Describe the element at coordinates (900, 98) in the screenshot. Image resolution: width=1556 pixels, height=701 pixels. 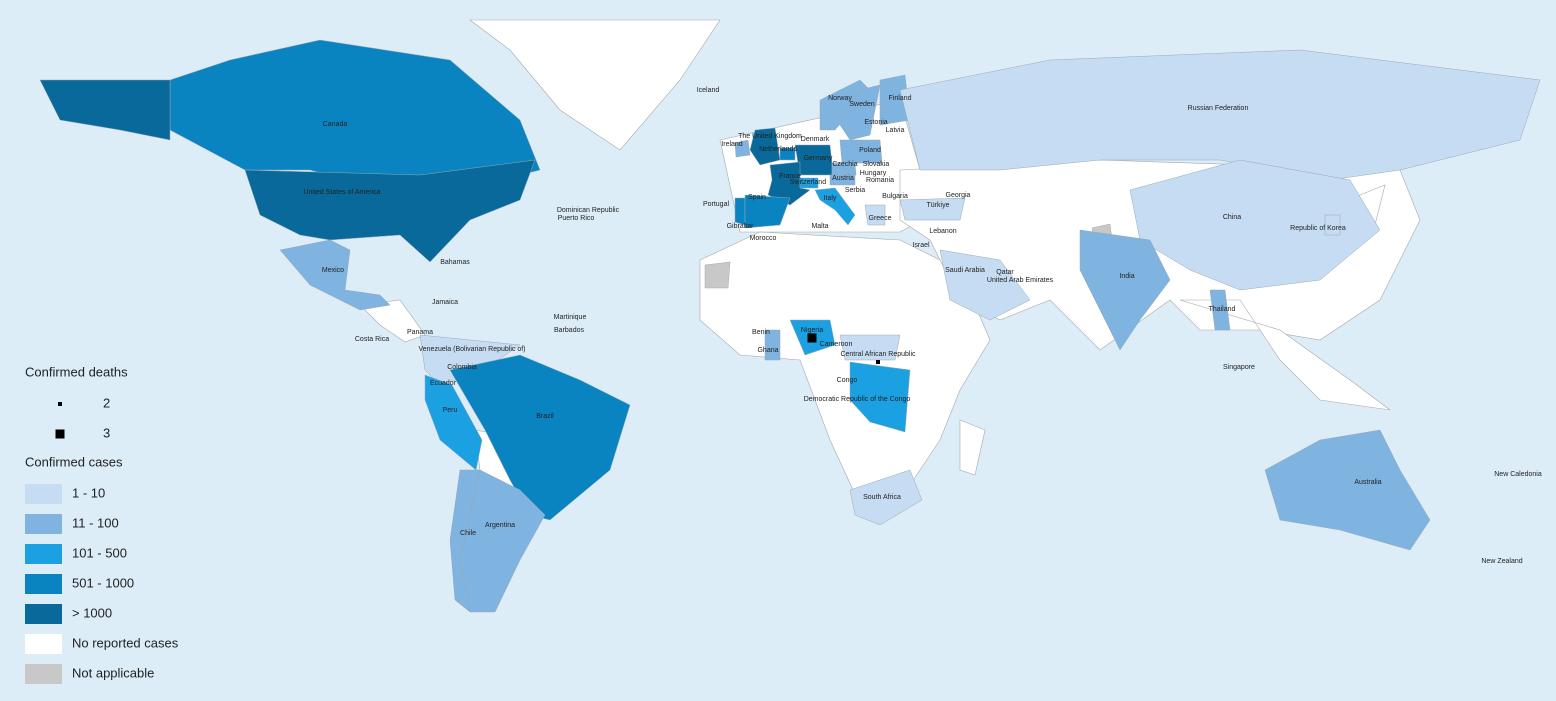
I see `country-label: Finland` at that location.